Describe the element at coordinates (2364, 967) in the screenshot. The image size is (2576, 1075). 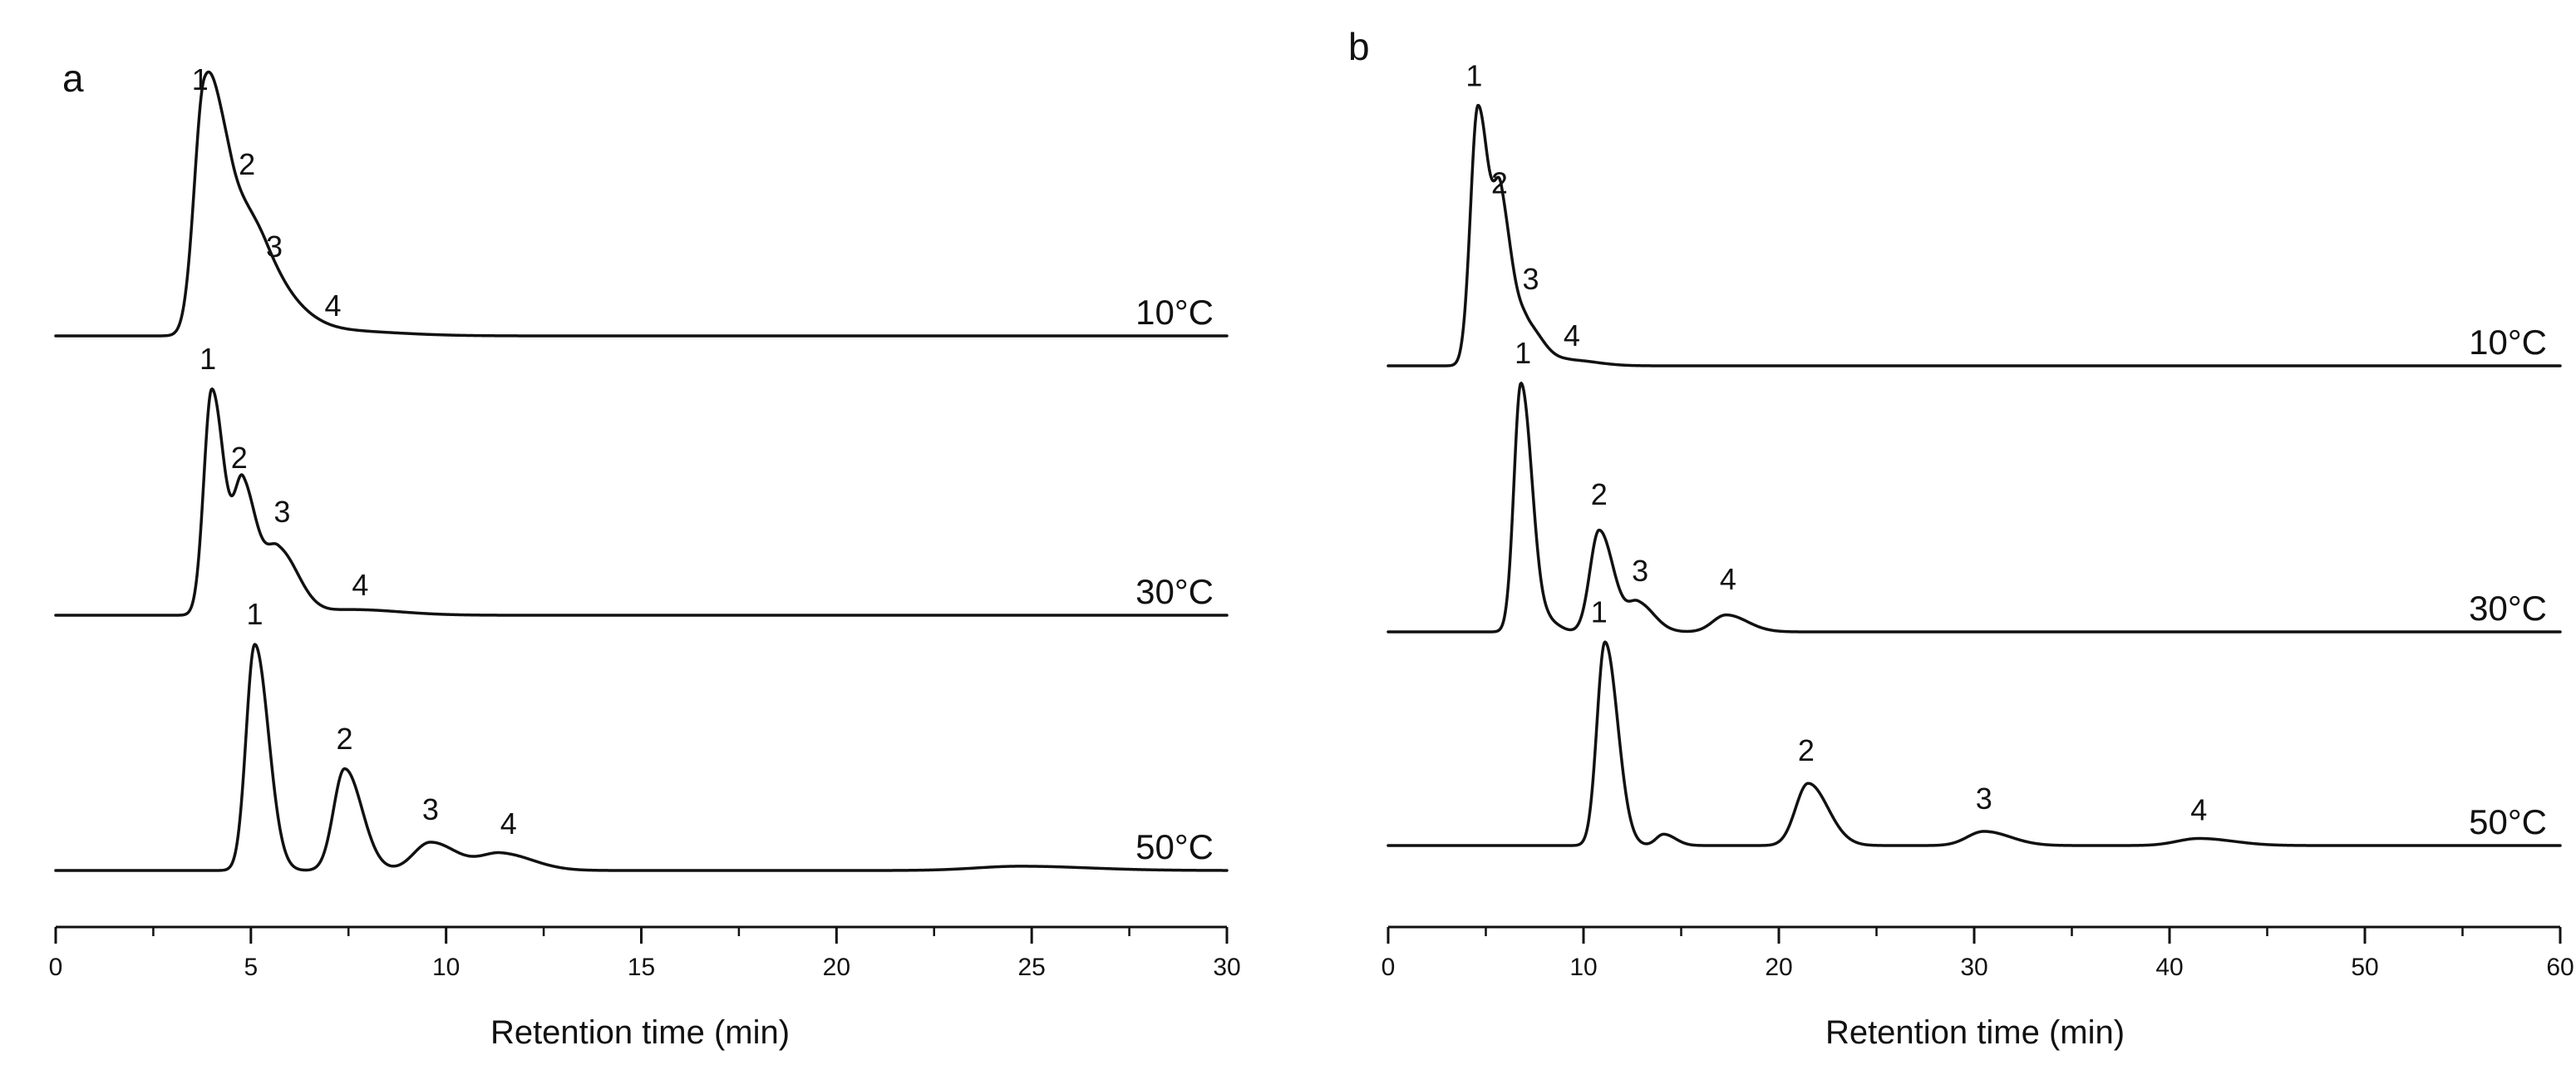
I see `x-tick-label: 50` at that location.